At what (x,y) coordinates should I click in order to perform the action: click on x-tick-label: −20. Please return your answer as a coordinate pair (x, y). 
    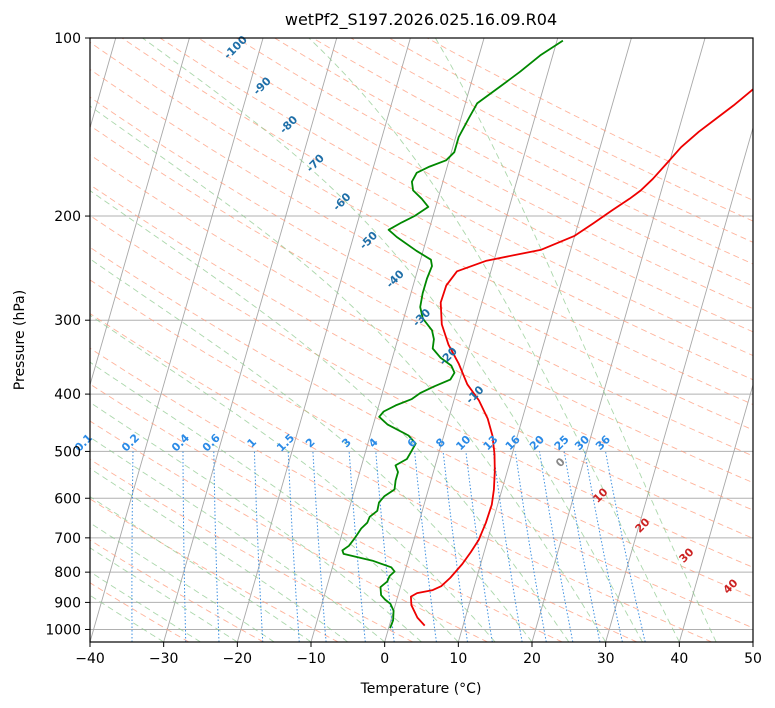
    Looking at the image, I should click on (238, 659).